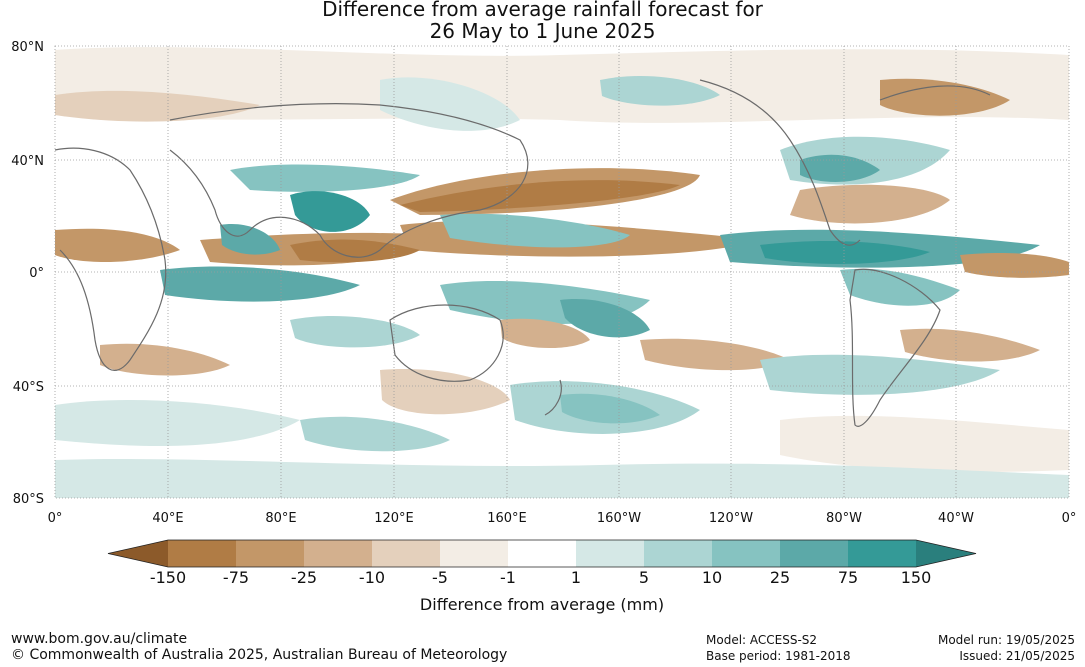 This screenshot has width=1085, height=667. I want to click on lat-label-80s: 80°S, so click(28, 499).